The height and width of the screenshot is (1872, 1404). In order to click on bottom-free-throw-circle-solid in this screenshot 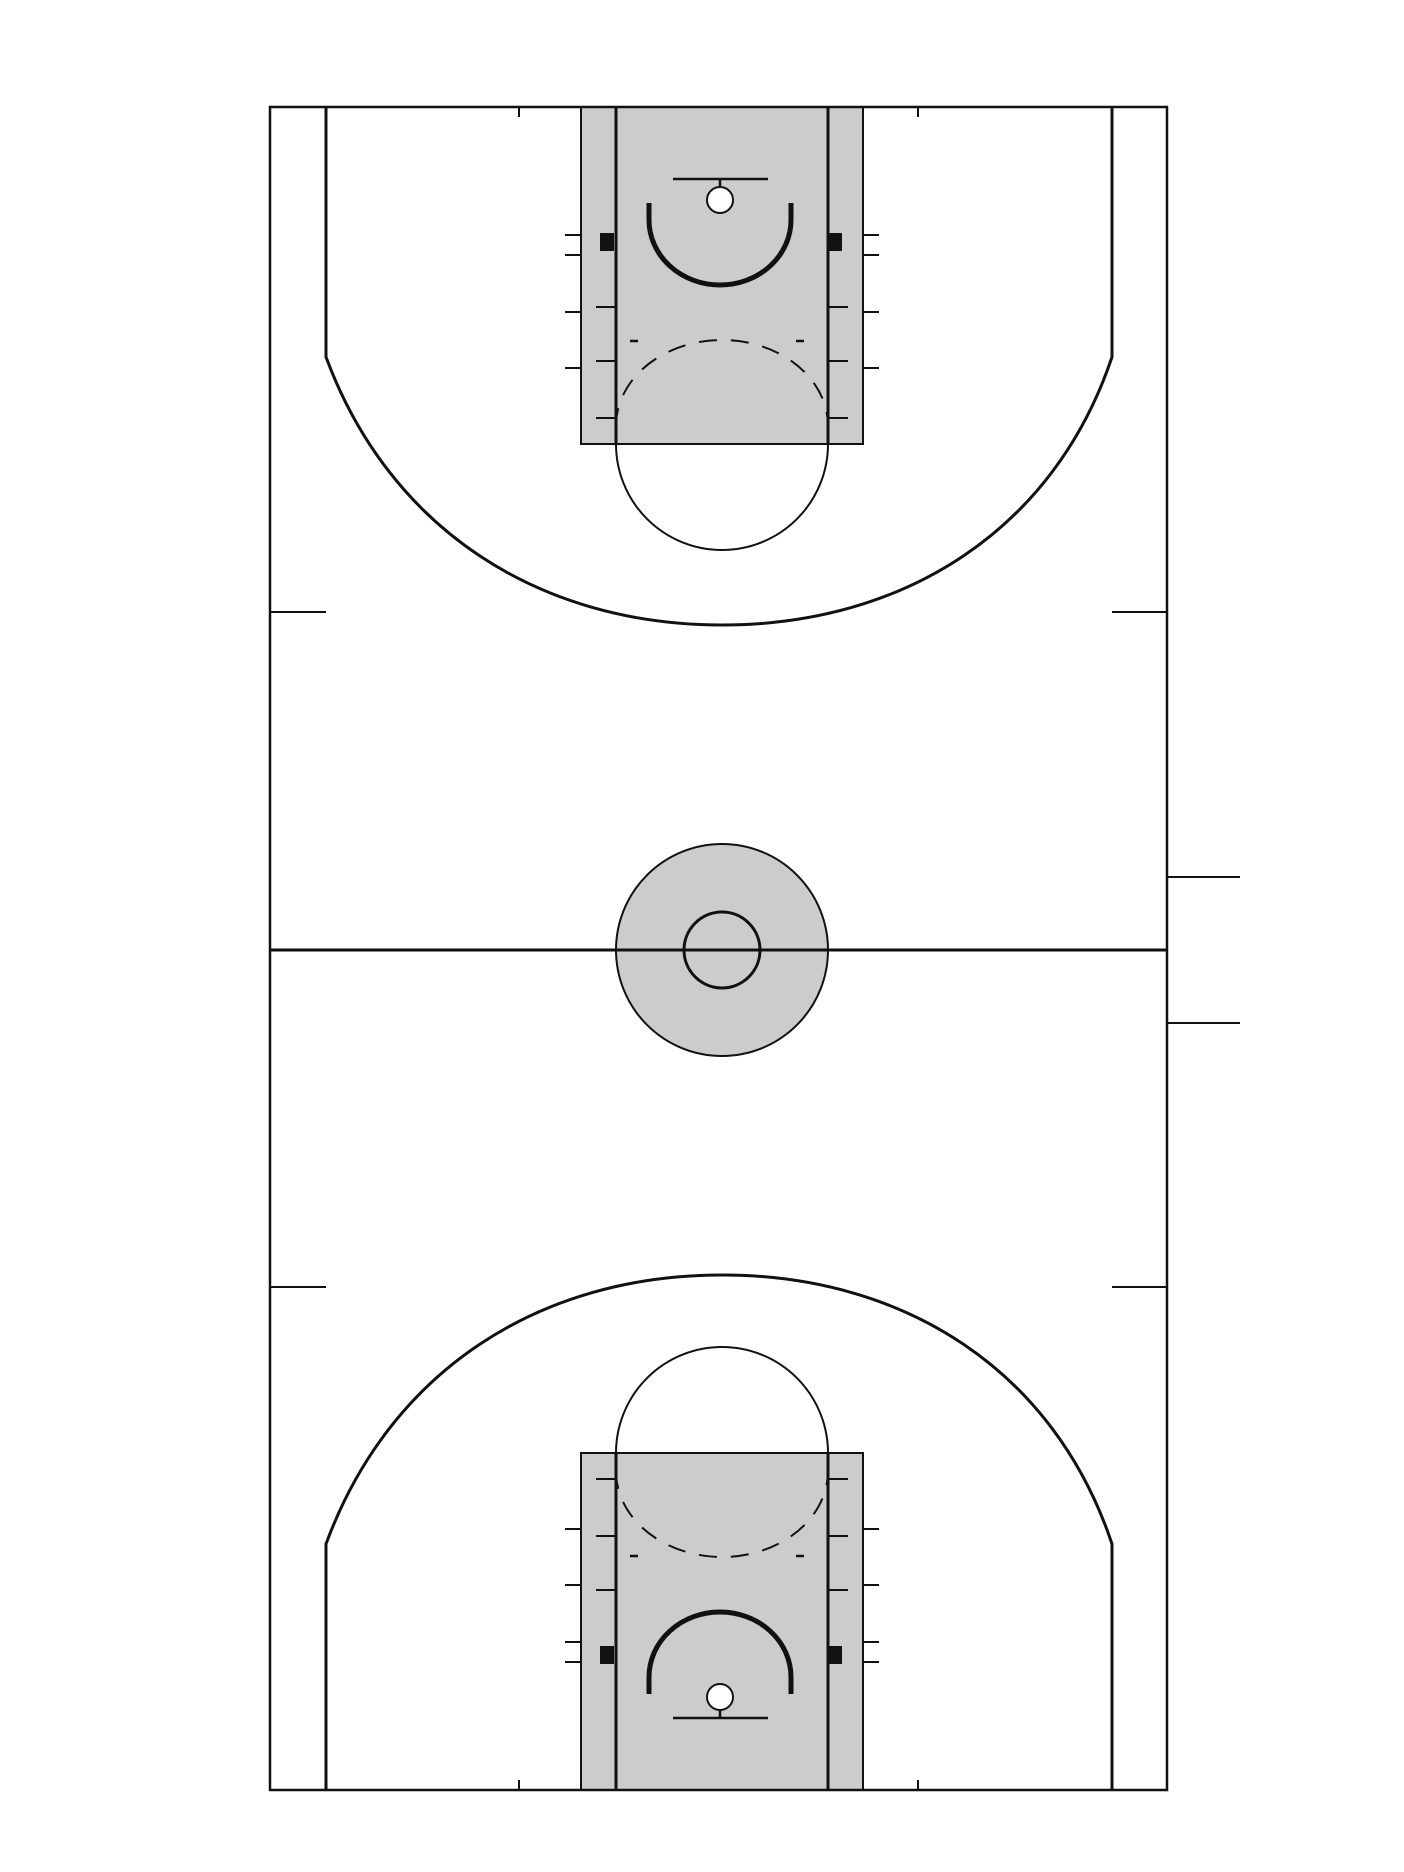, I will do `click(722, 1400)`.